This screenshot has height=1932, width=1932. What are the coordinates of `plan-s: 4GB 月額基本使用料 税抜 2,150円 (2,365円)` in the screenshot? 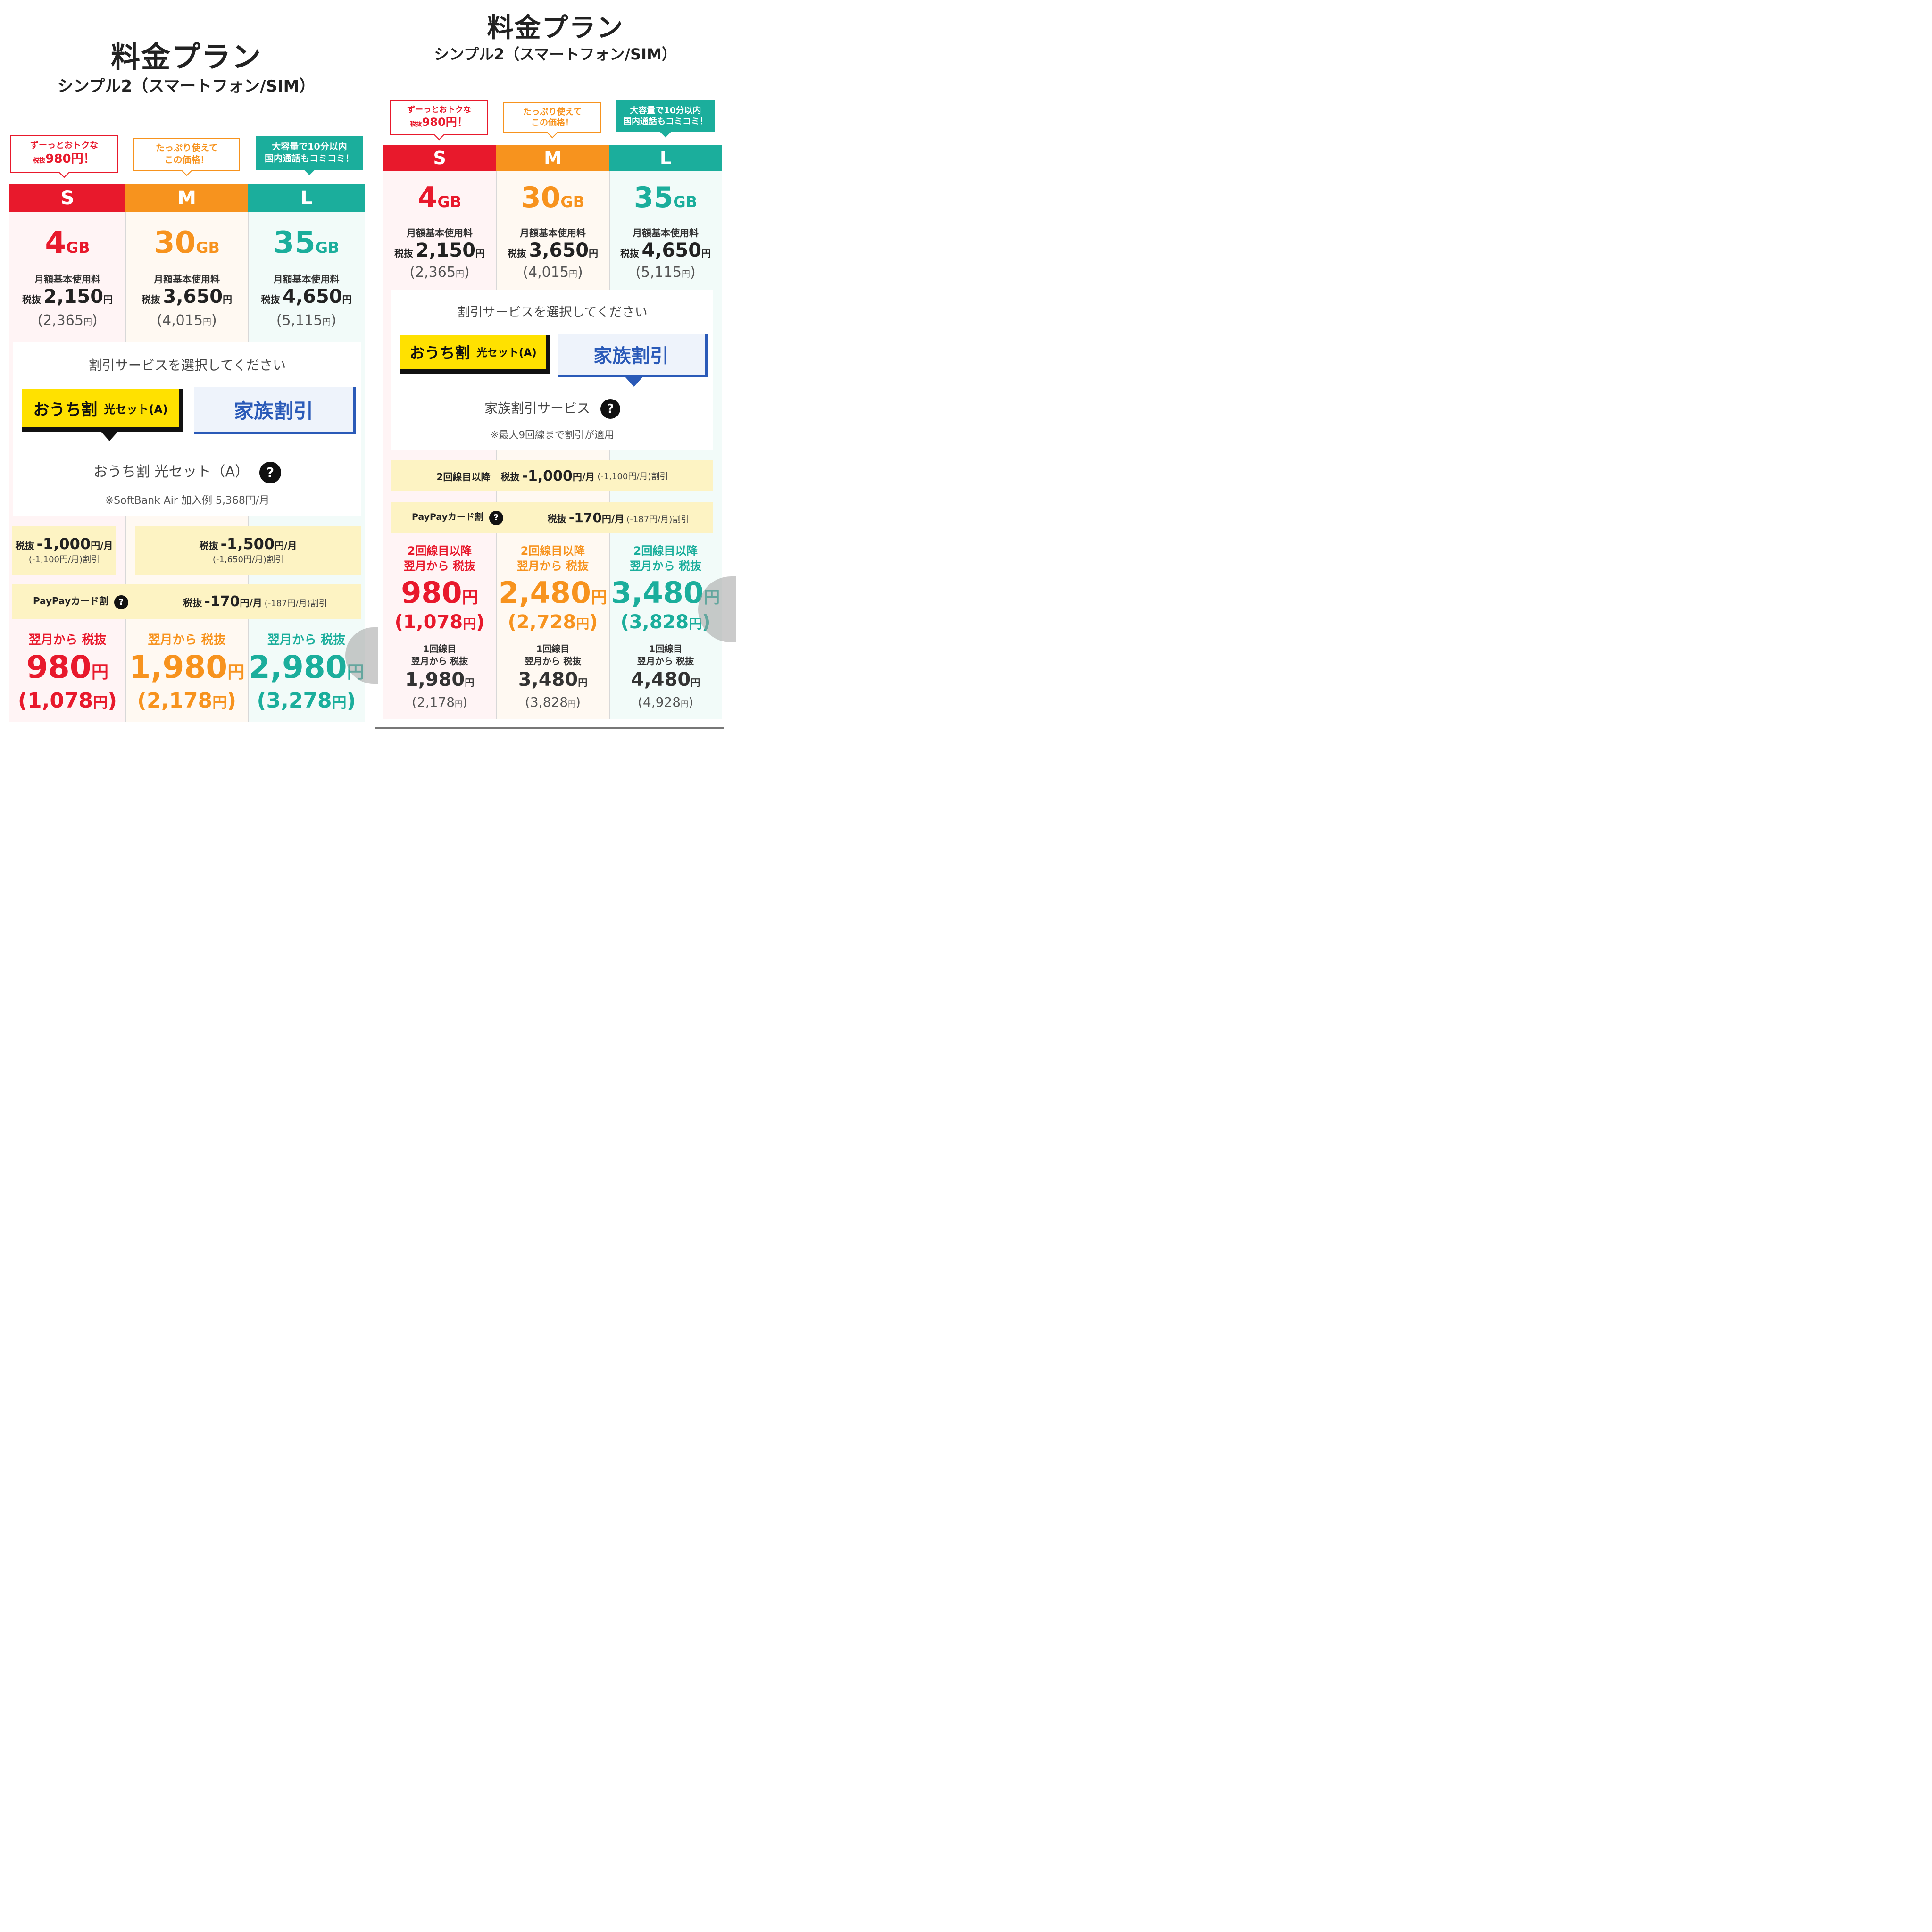 It's located at (440, 230).